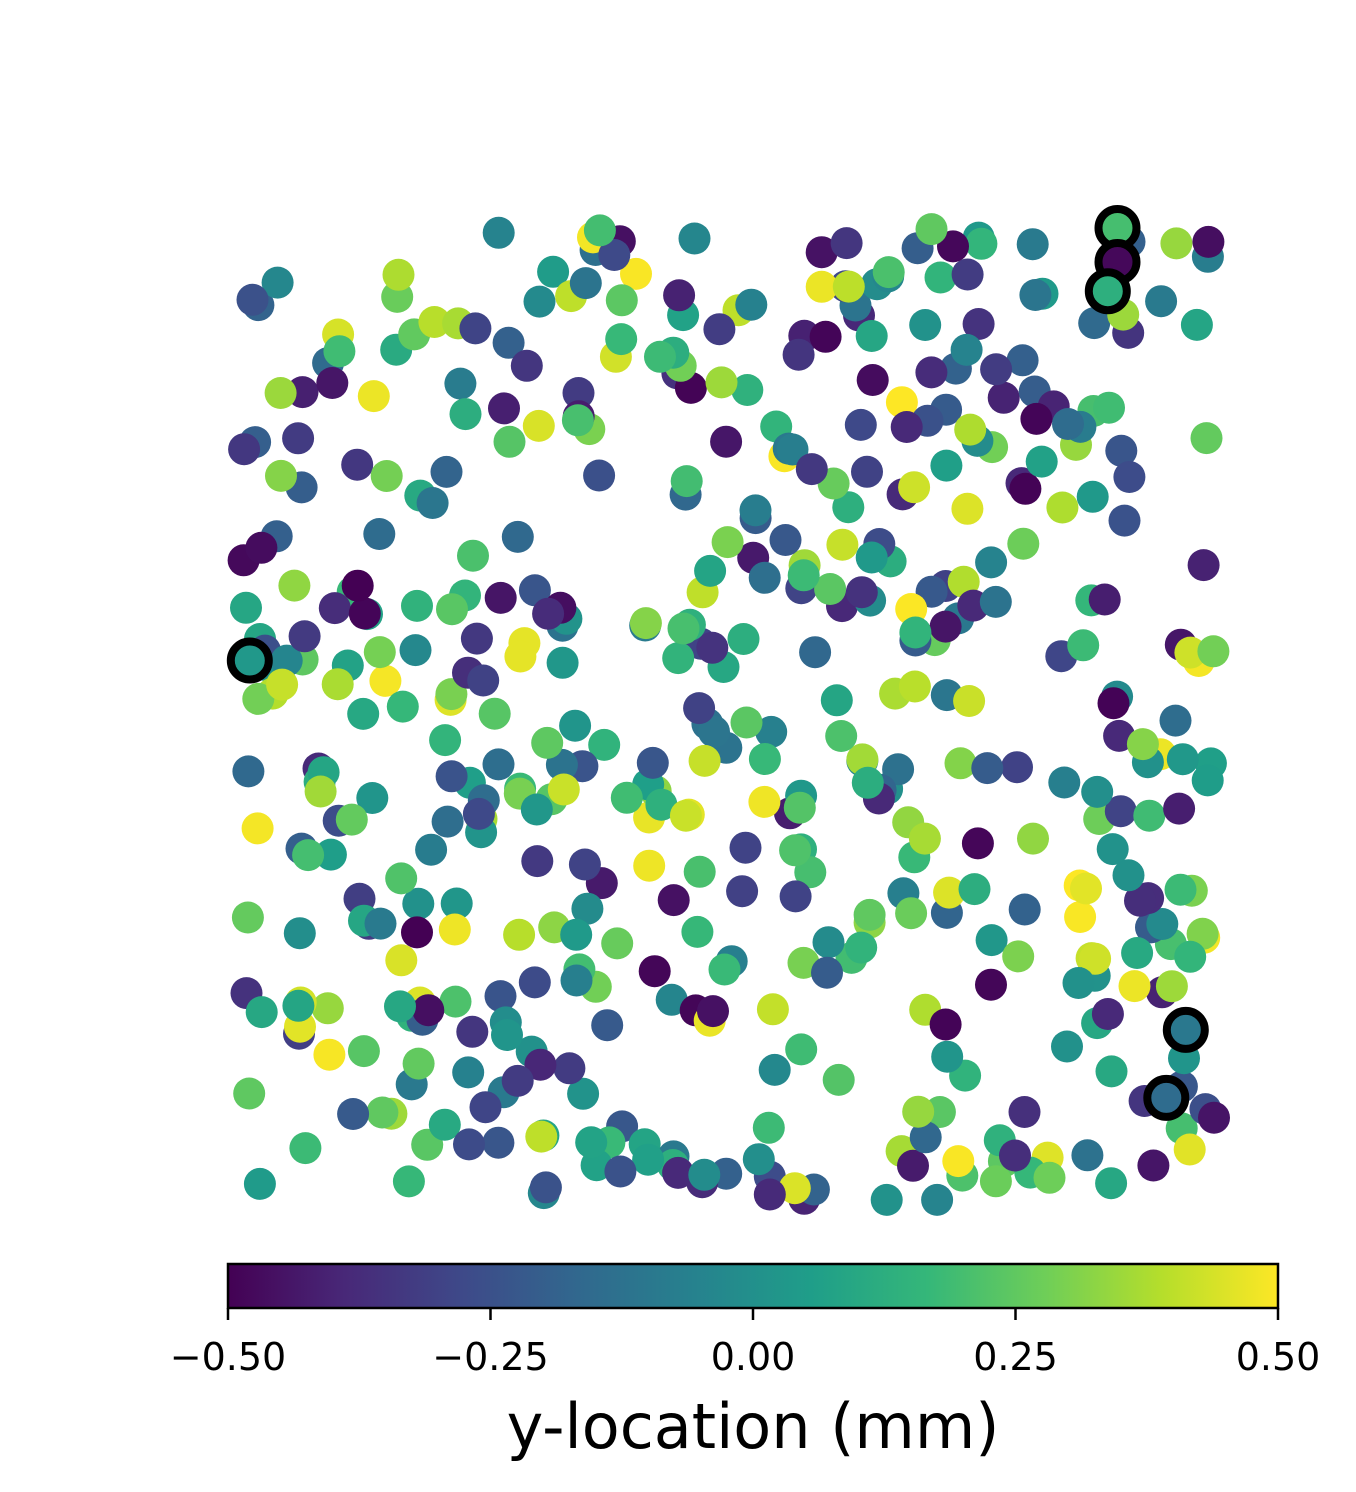 The image size is (1356, 1492). Describe the element at coordinates (745, 1362) in the screenshot. I see `colorbar: −0.50 −0.25 0.00 0.25 0.50 y-location (mm)` at that location.